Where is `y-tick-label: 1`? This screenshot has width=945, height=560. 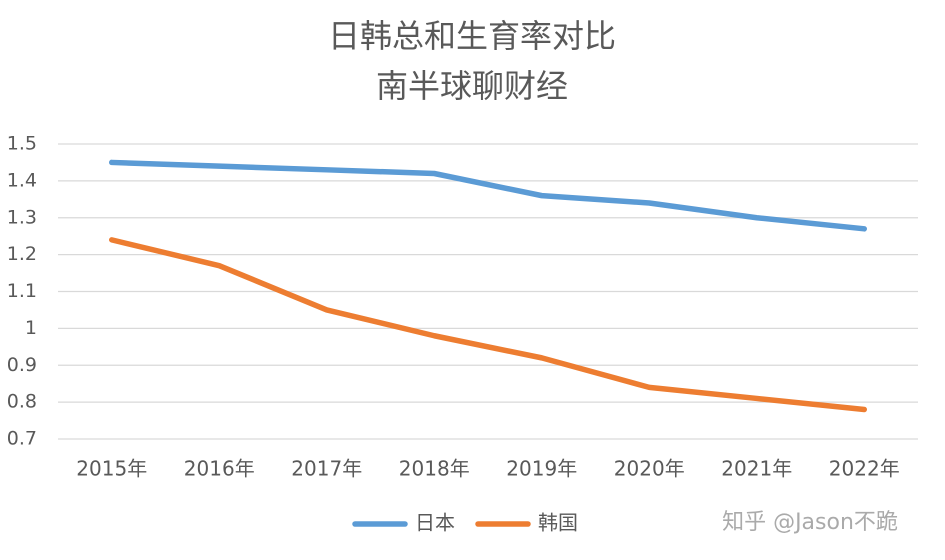
y-tick-label: 1 is located at coordinates (31, 328).